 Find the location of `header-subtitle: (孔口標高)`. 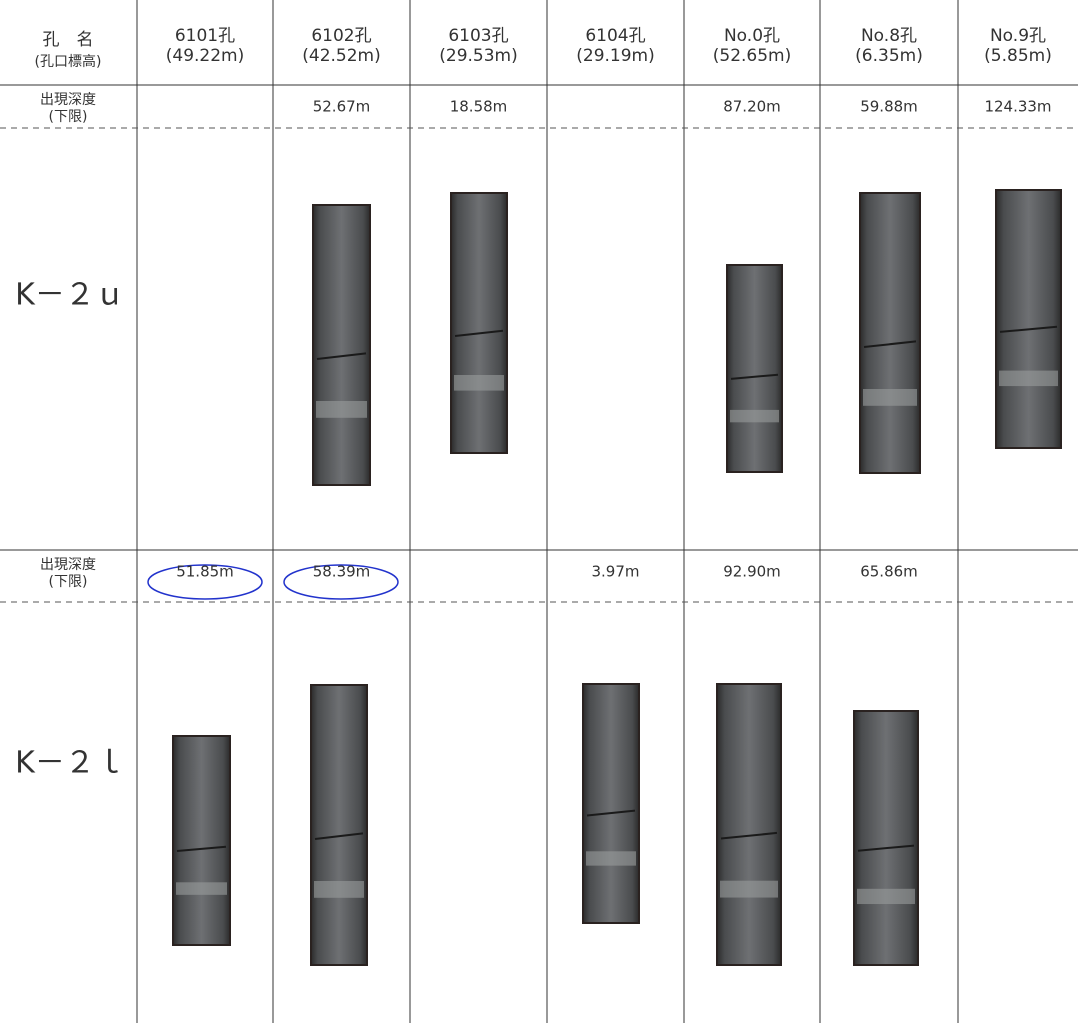

header-subtitle: (孔口標高) is located at coordinates (68, 61).